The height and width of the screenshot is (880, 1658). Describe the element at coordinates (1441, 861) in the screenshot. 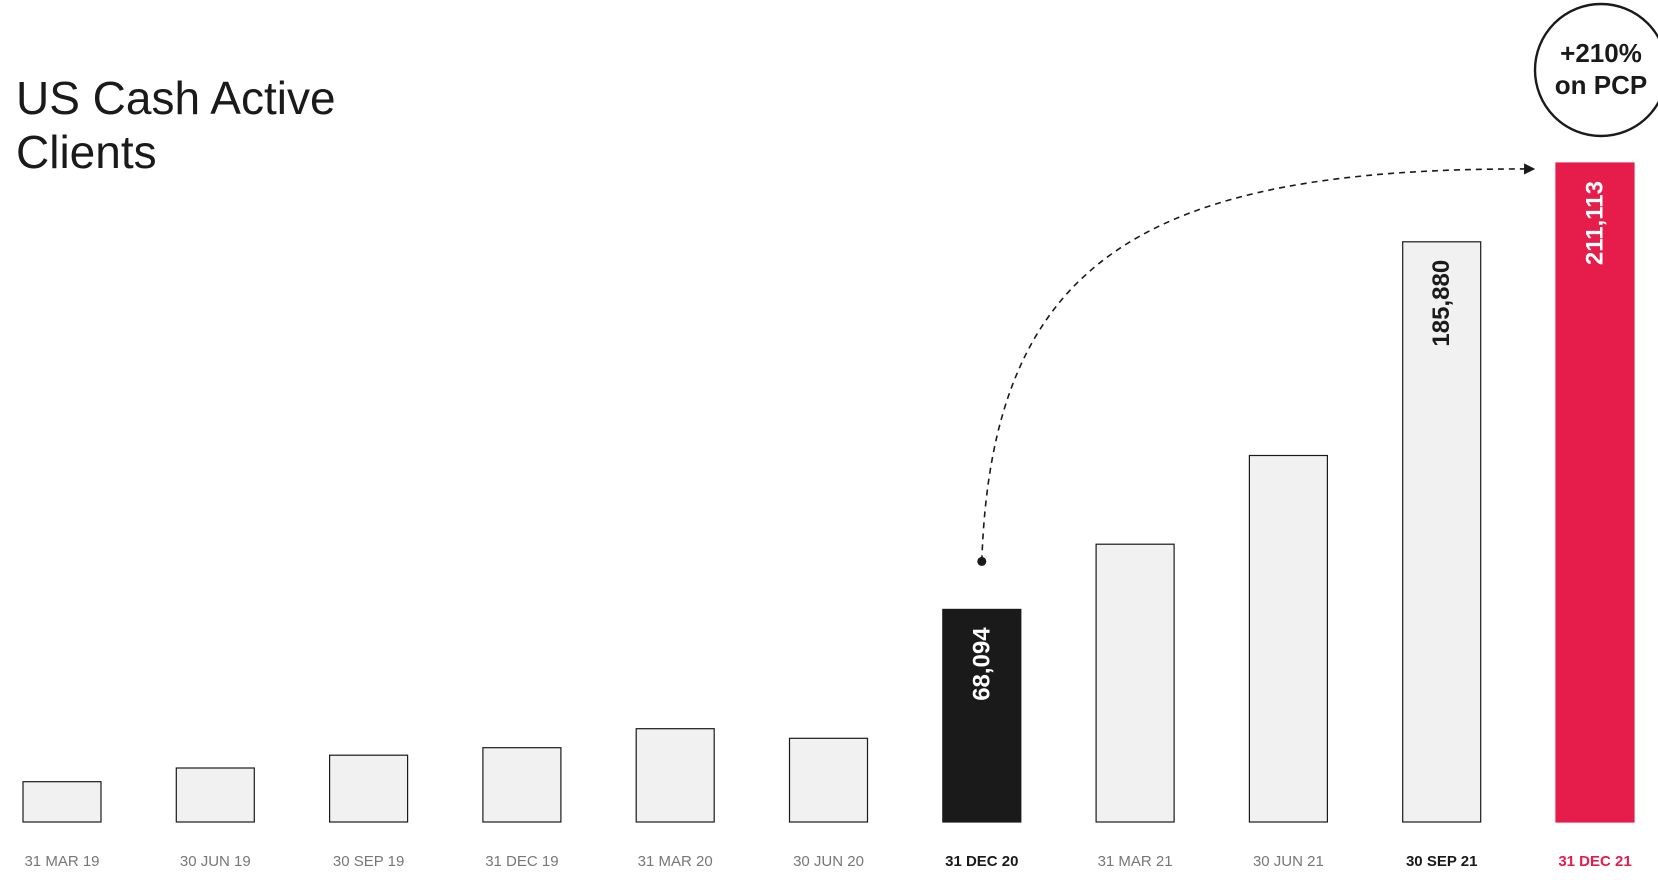

I see `tick-label-30-sep-21: 30 SEP 21` at that location.